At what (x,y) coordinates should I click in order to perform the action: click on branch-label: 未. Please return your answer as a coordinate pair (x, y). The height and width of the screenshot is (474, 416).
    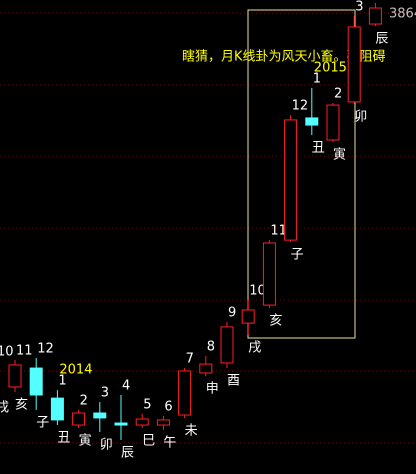
    Looking at the image, I should click on (191, 430).